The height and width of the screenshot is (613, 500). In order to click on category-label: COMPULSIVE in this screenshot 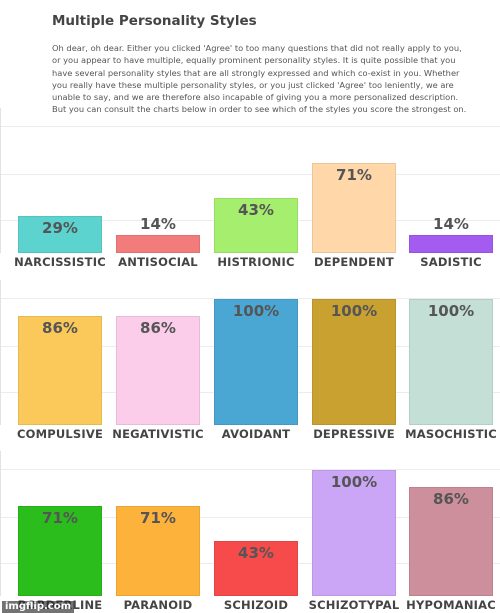, I will do `click(60, 434)`.